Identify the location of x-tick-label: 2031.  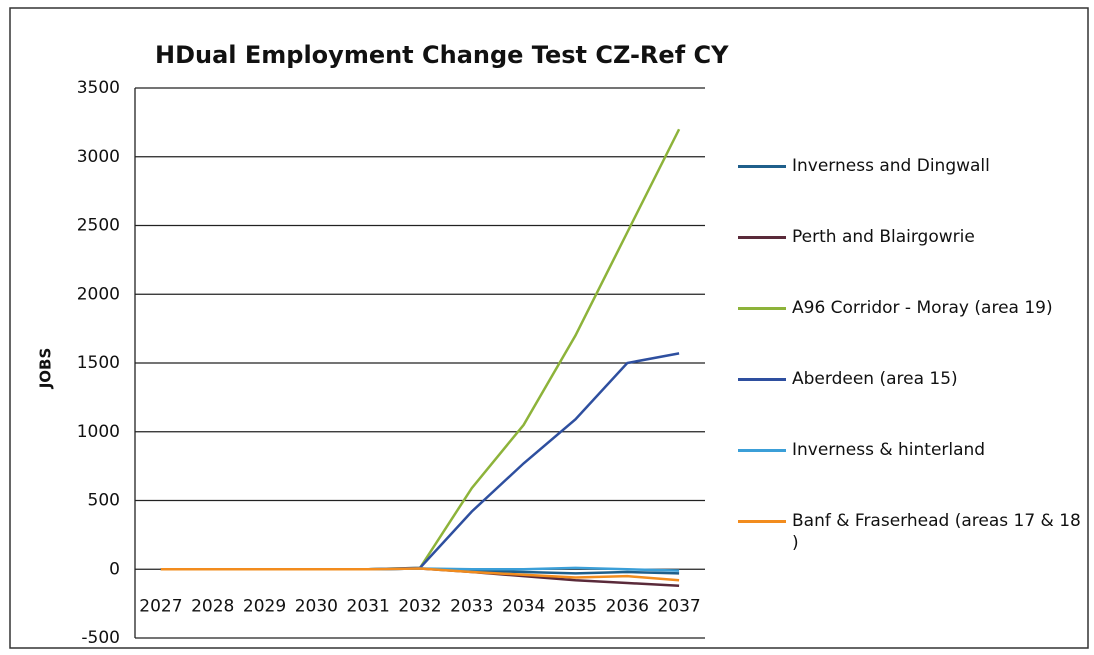
(368, 606).